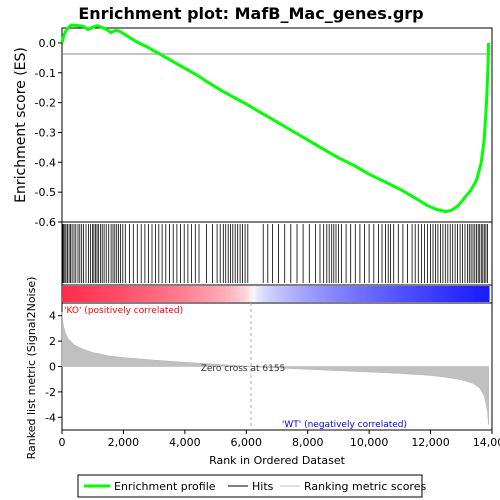 Image resolution: width=500 pixels, height=500 pixels. I want to click on es-y-tick-label: -0.5, so click(45, 192).